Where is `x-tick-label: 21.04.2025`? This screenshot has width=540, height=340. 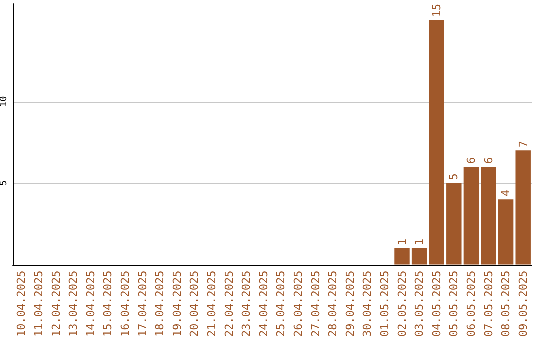
x-tick-label: 21.04.2025 is located at coordinates (211, 304).